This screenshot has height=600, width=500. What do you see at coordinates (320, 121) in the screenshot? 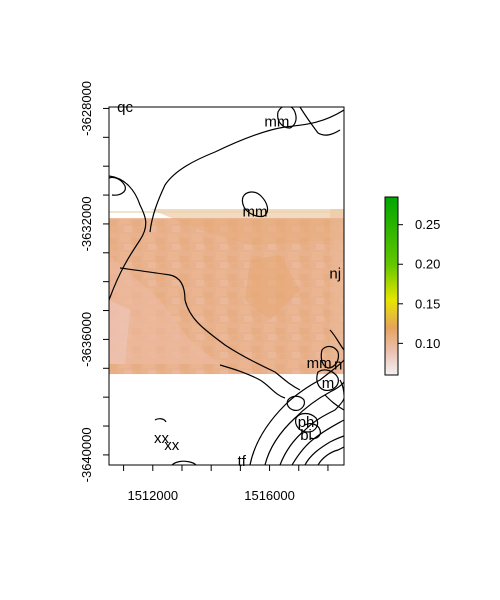
I see `boundary-northeast` at bounding box center [320, 121].